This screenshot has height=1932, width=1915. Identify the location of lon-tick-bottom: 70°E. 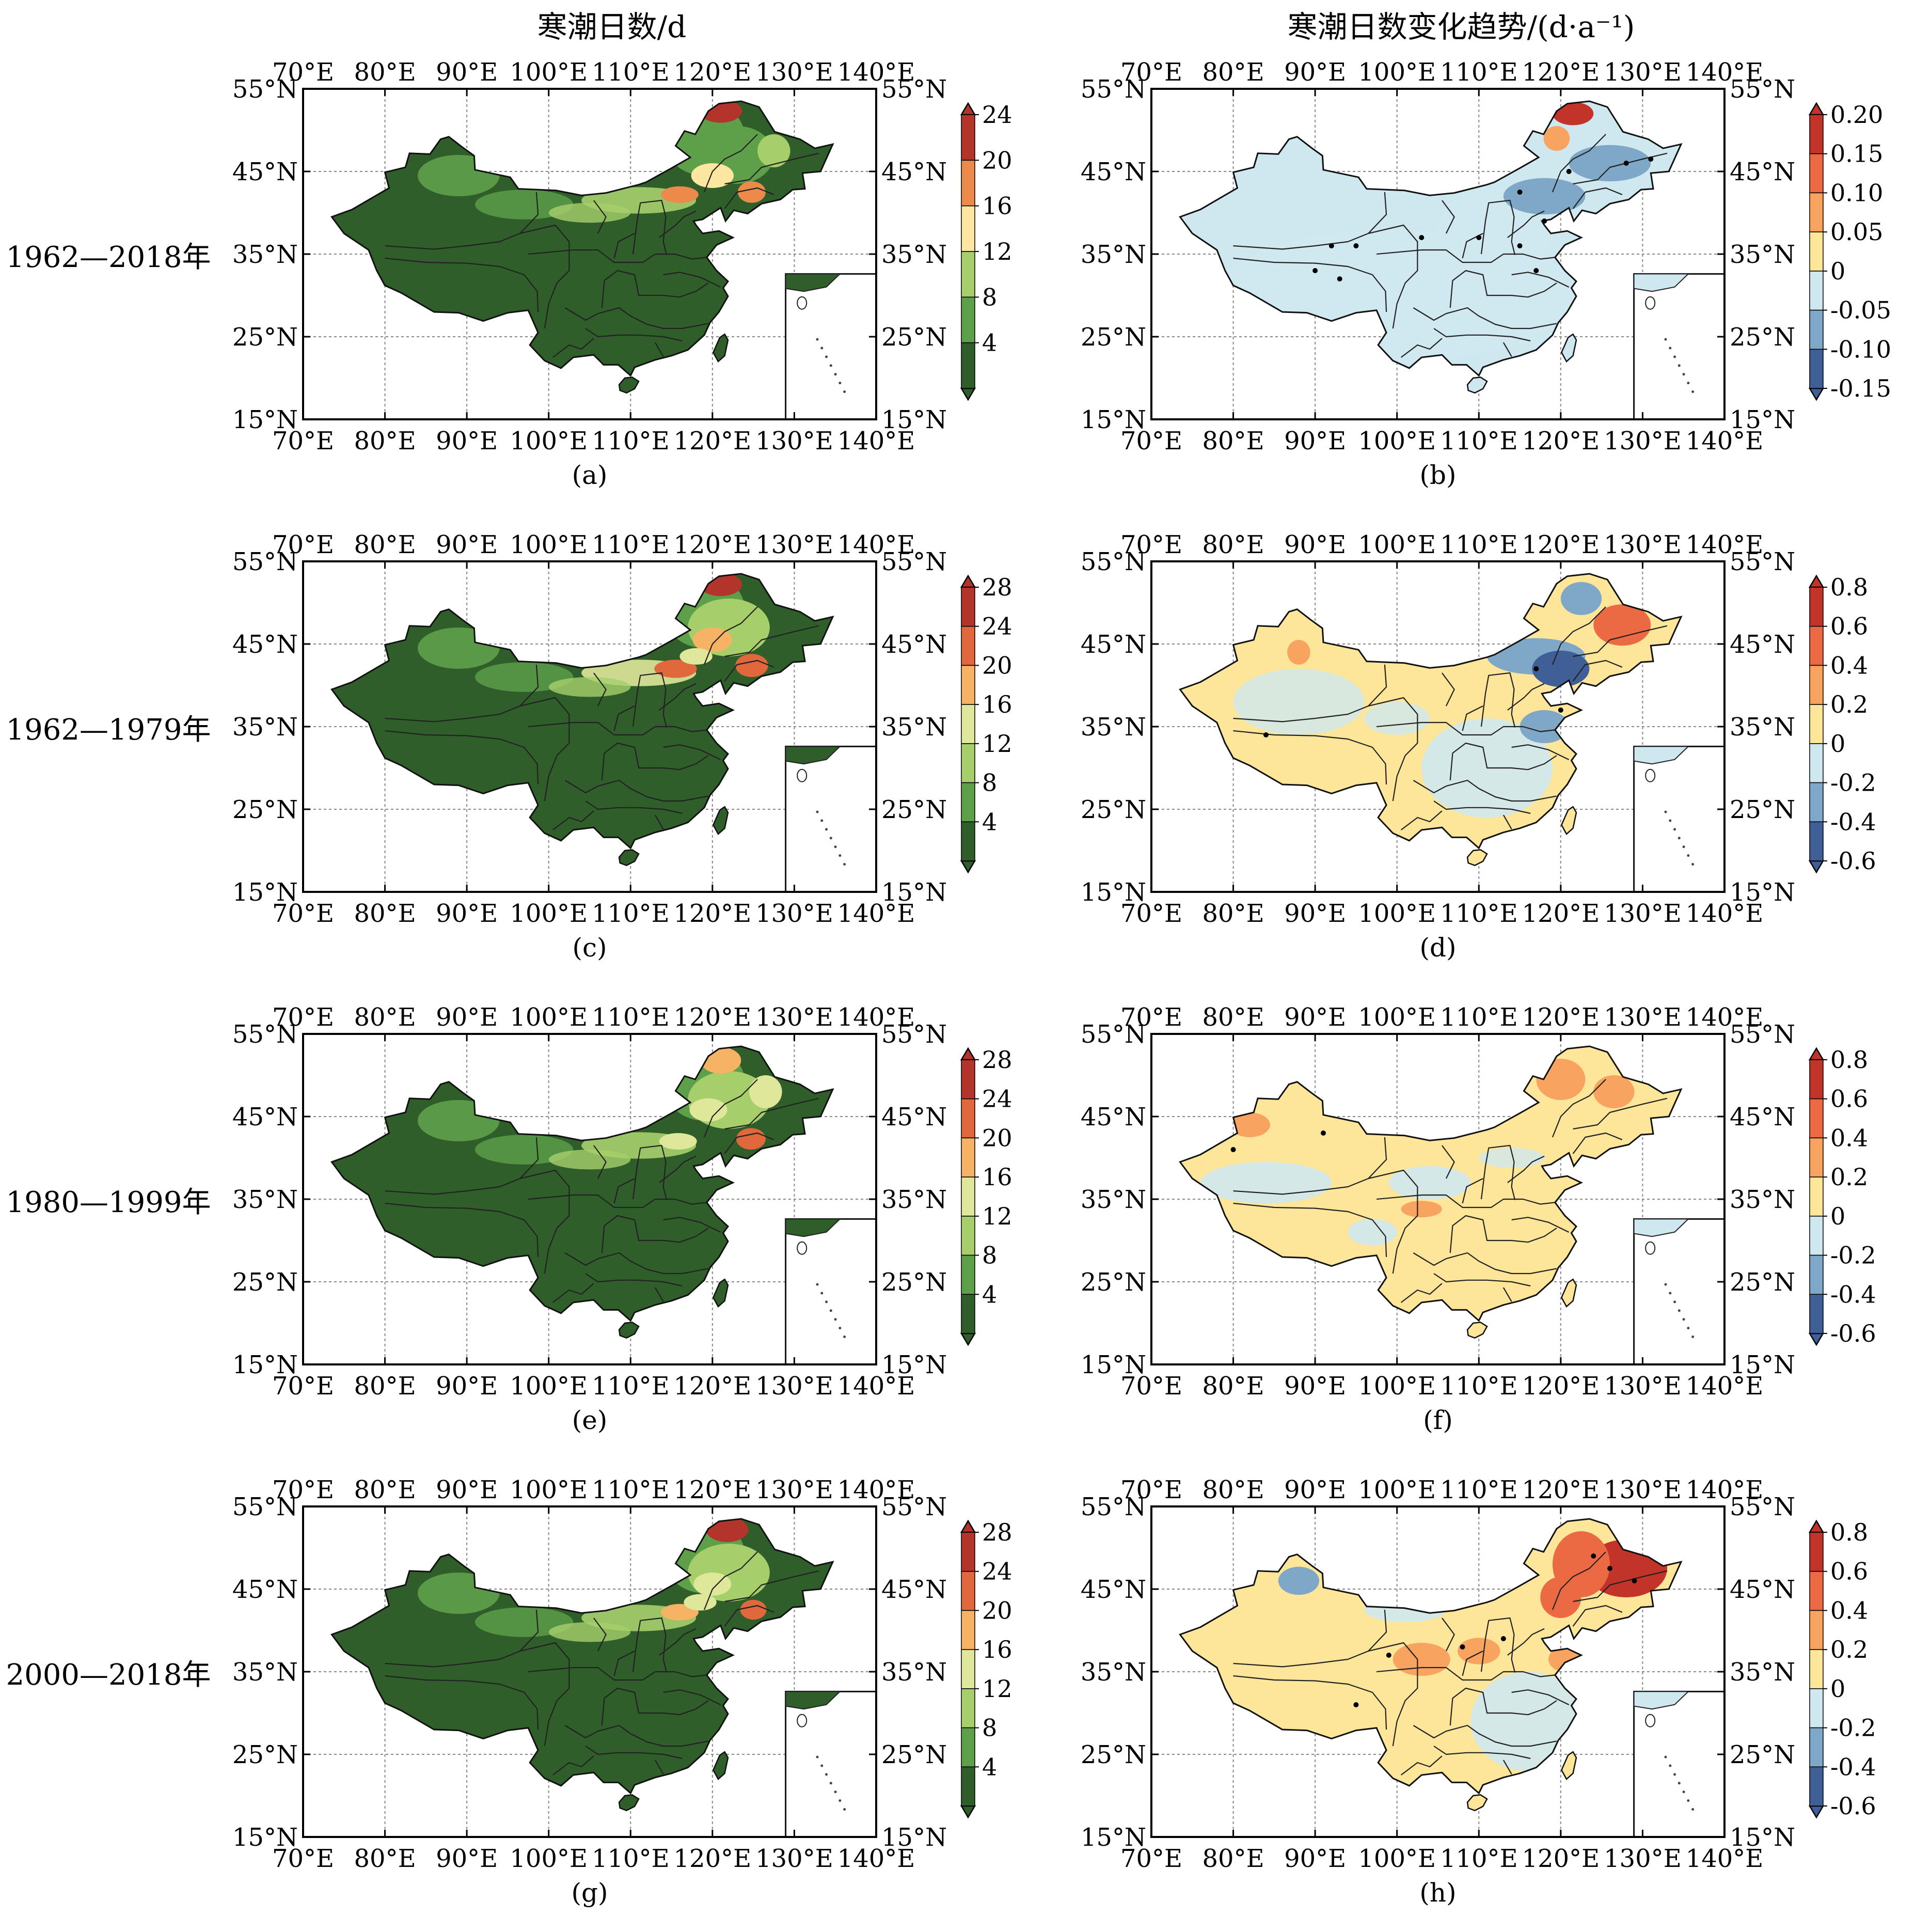
(303, 913).